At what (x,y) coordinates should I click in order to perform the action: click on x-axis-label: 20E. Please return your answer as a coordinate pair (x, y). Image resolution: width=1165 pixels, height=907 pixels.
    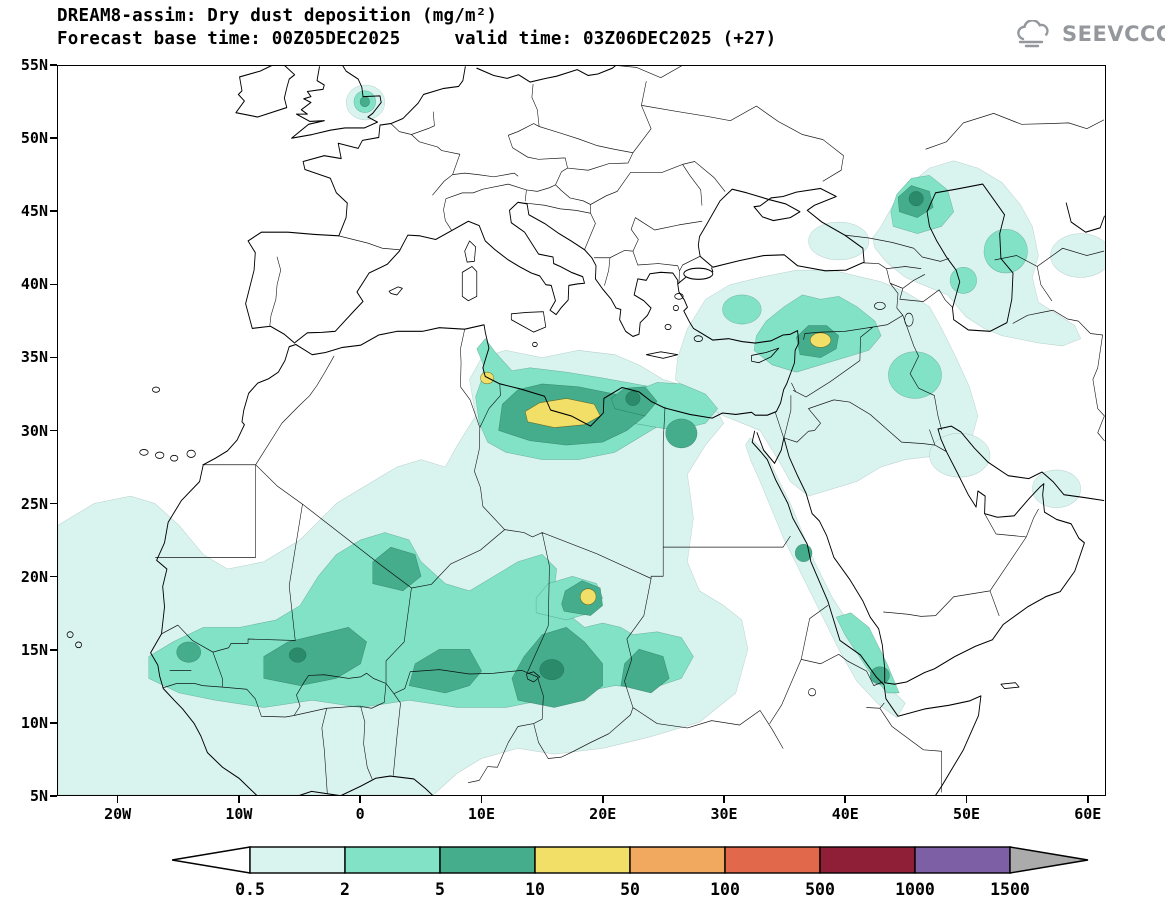
    Looking at the image, I should click on (603, 814).